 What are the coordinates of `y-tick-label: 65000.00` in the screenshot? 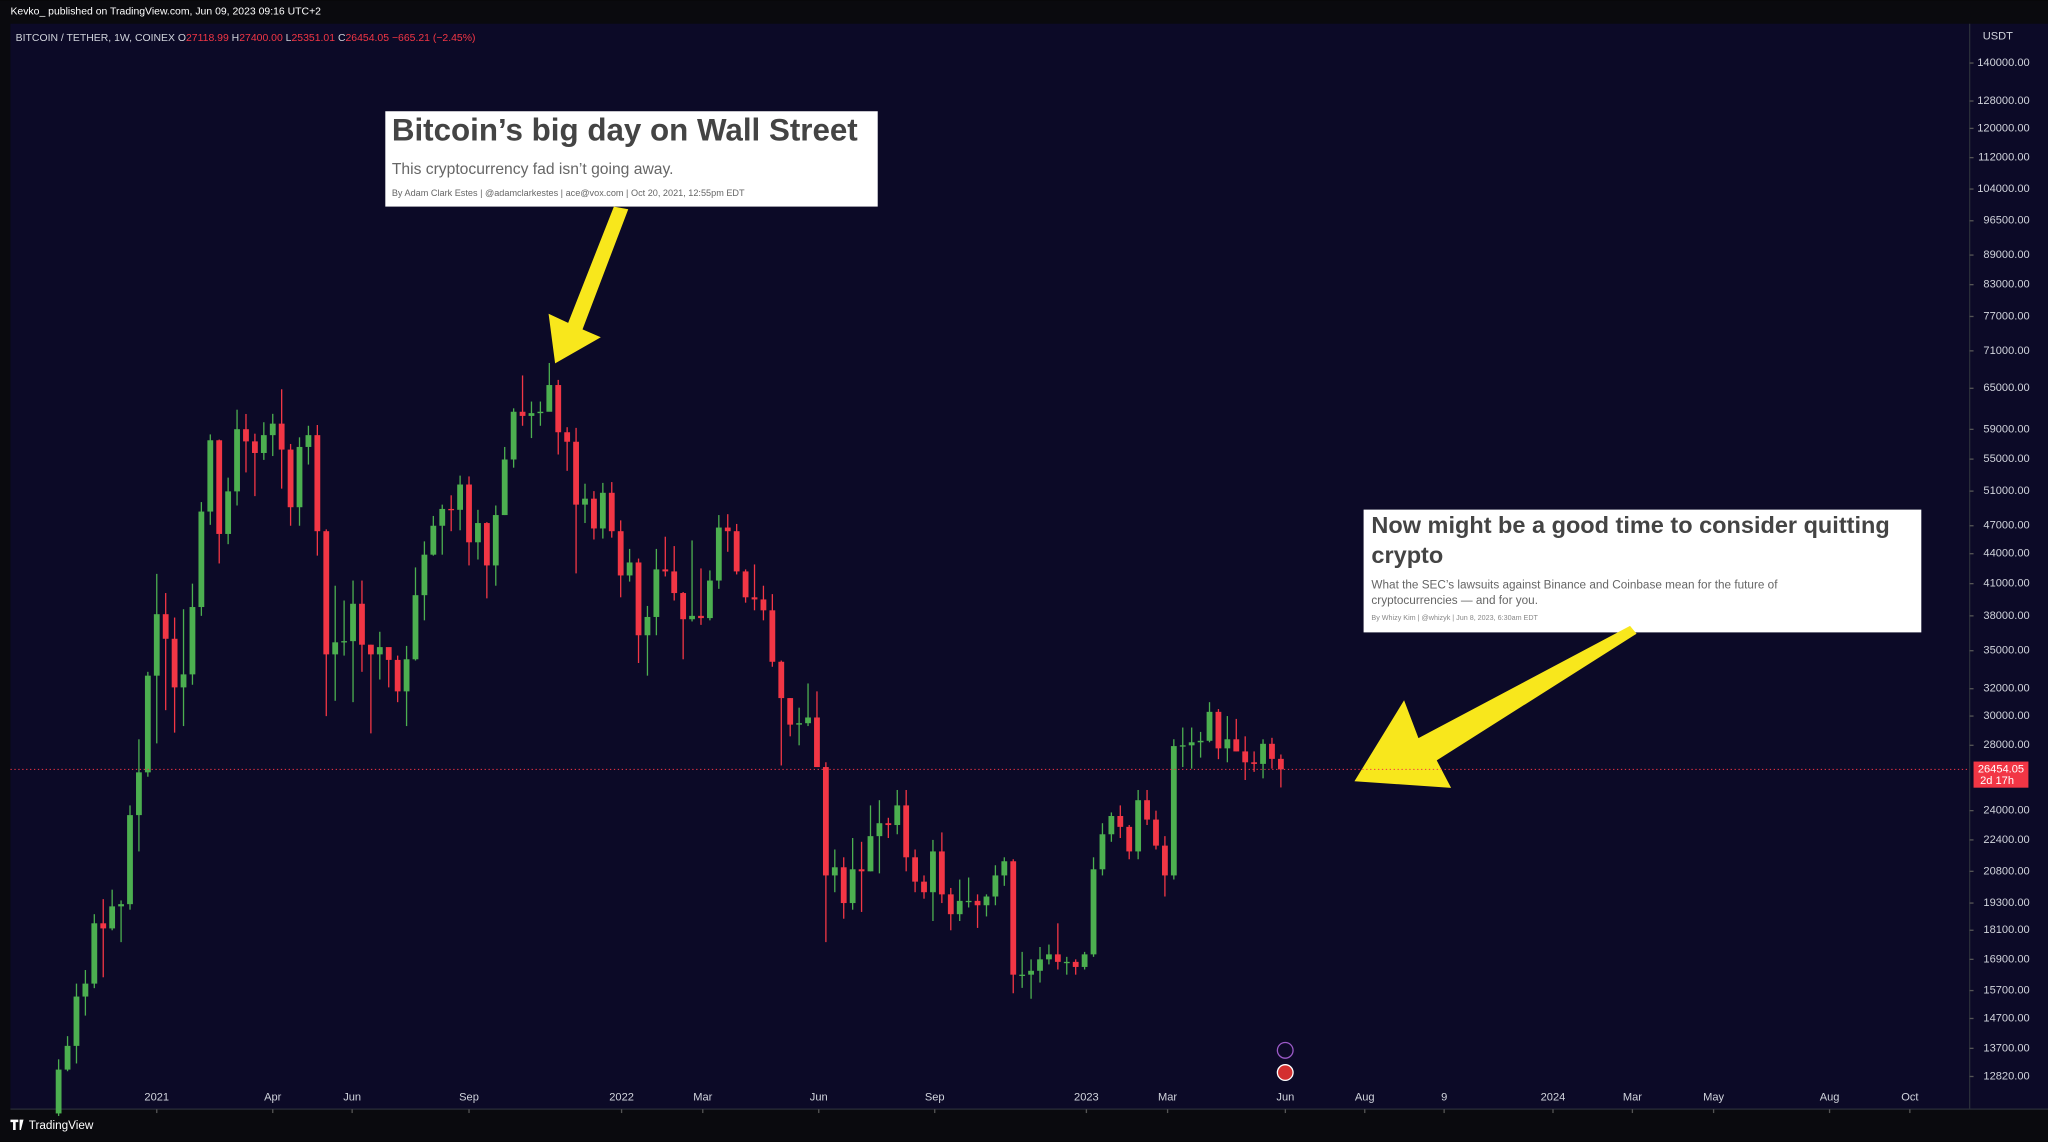 It's located at (2006, 388).